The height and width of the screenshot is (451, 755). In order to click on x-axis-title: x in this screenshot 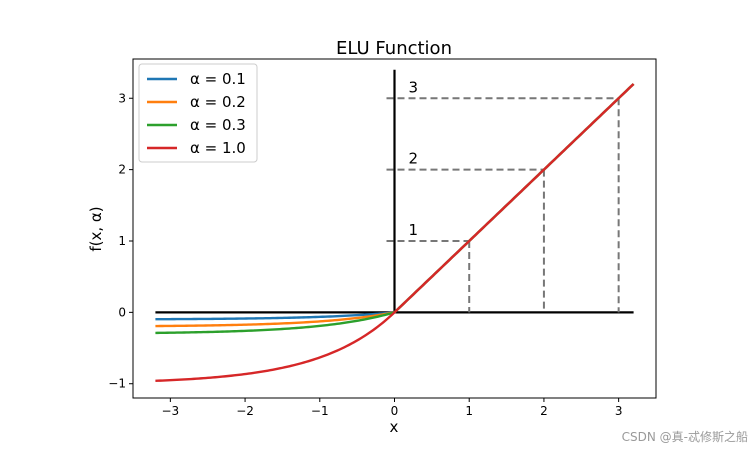, I will do `click(394, 427)`.